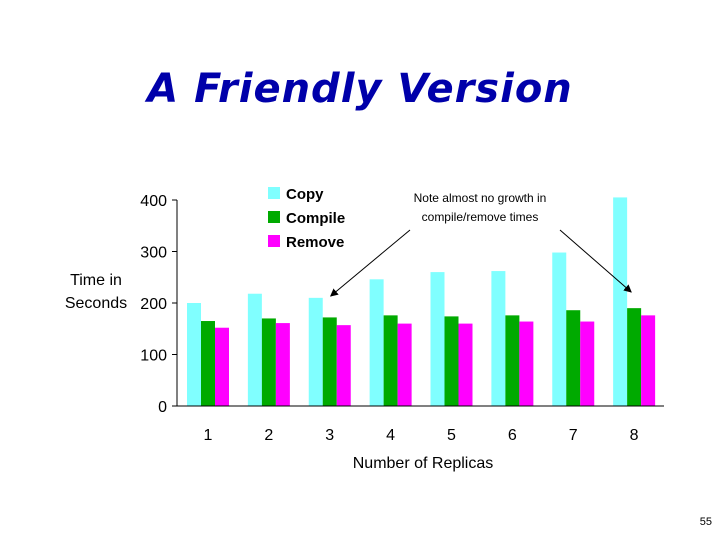  What do you see at coordinates (268, 435) in the screenshot?
I see `x-tick-label: 2` at bounding box center [268, 435].